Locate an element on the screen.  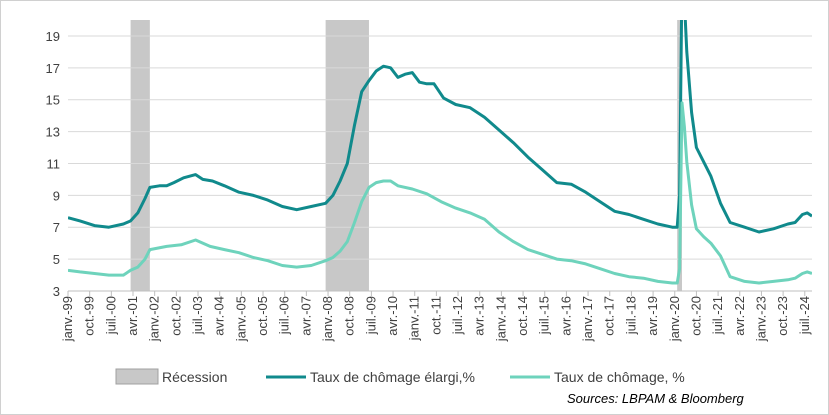
x-tick-label: janv.-05 is located at coordinates (240, 319).